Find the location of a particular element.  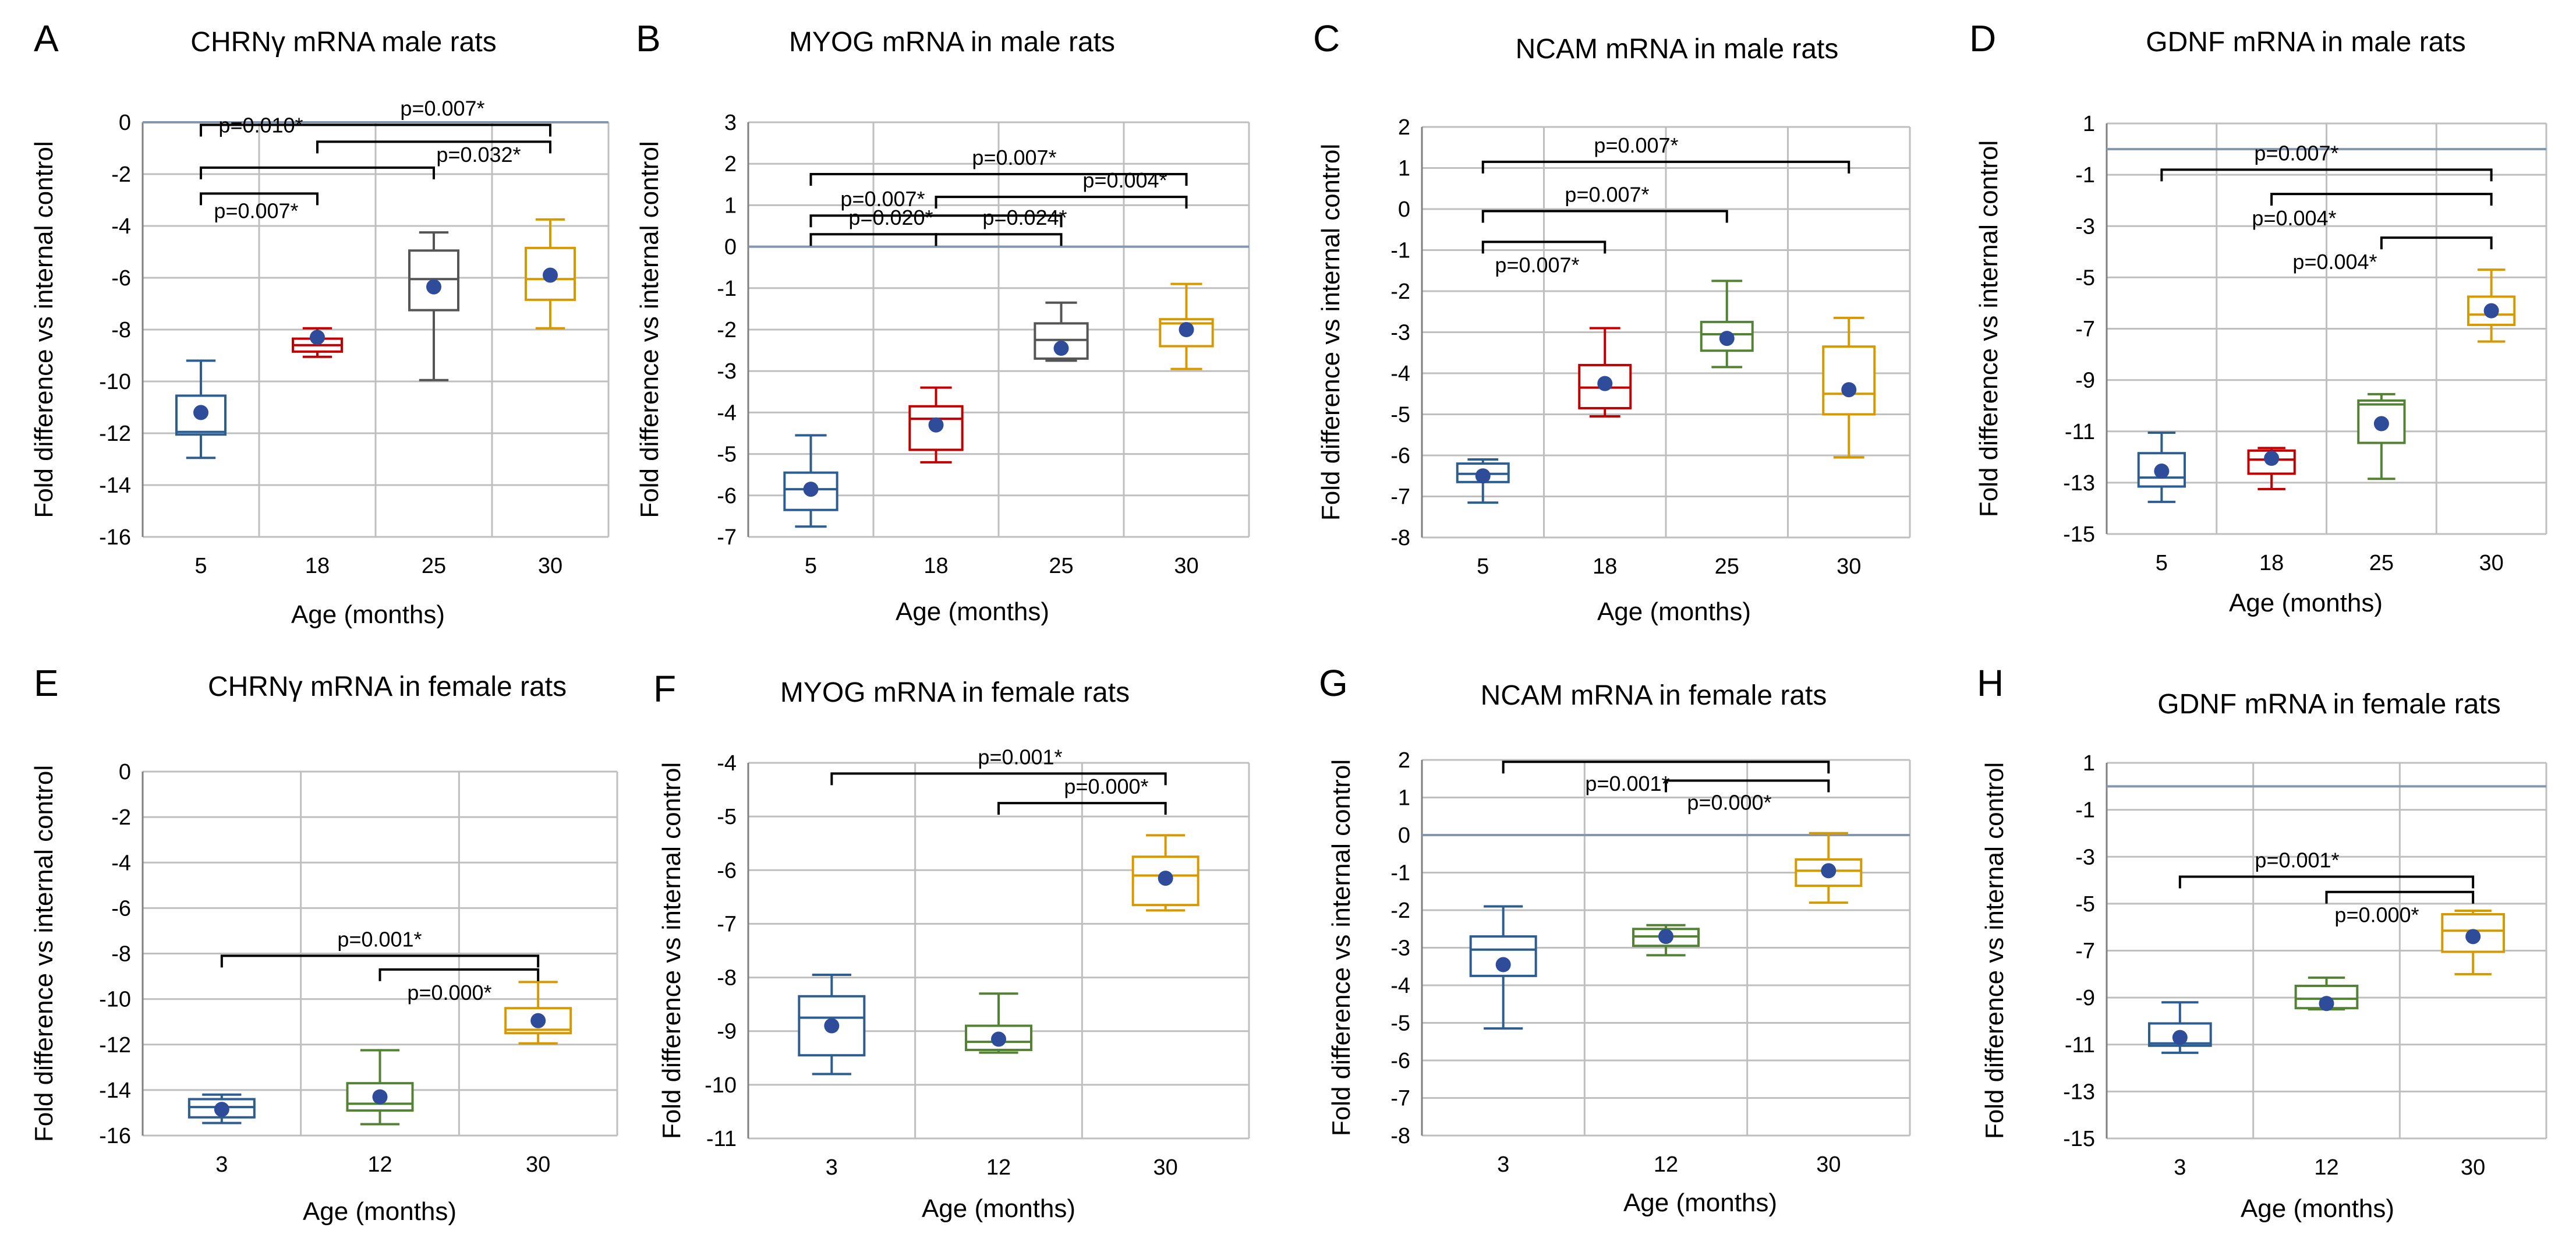

y-tick-label: 2 is located at coordinates (1404, 127).